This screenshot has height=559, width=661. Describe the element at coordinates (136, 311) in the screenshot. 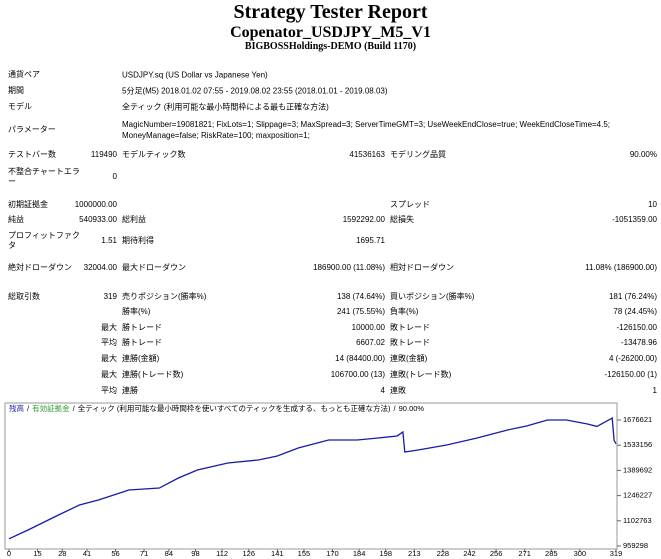

I see `stat-label: 勝率(%)` at that location.